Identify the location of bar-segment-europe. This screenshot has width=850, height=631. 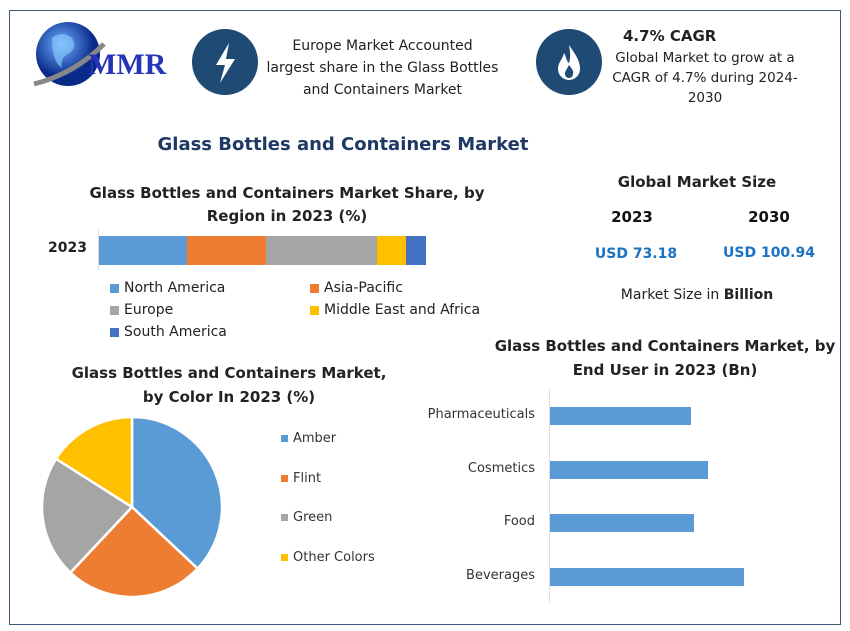
(321, 250).